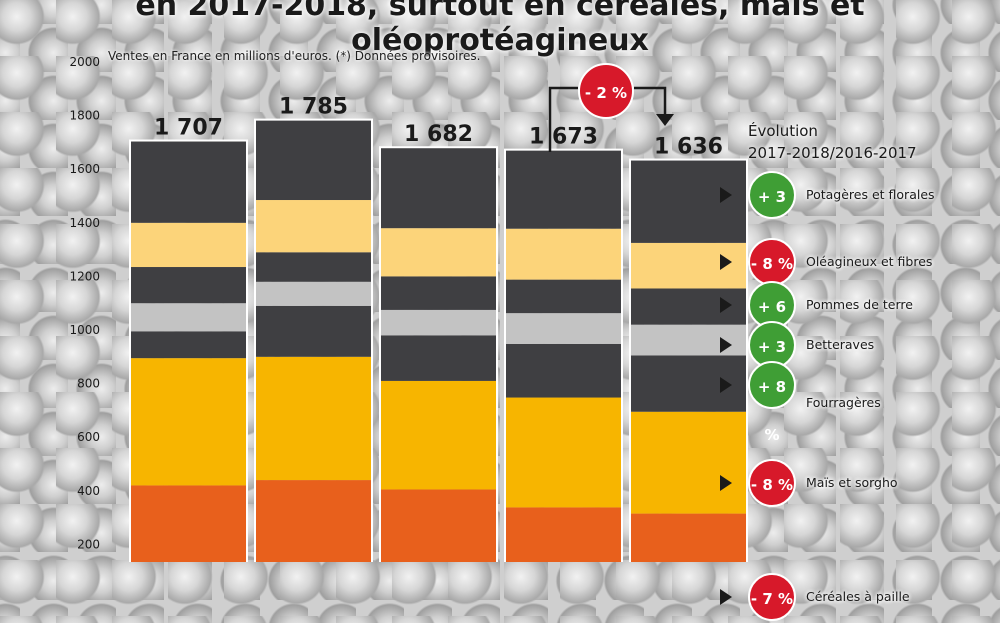 The image size is (1000, 623). I want to click on legend-item: - 7 % Céréales à paille, so click(855, 596).